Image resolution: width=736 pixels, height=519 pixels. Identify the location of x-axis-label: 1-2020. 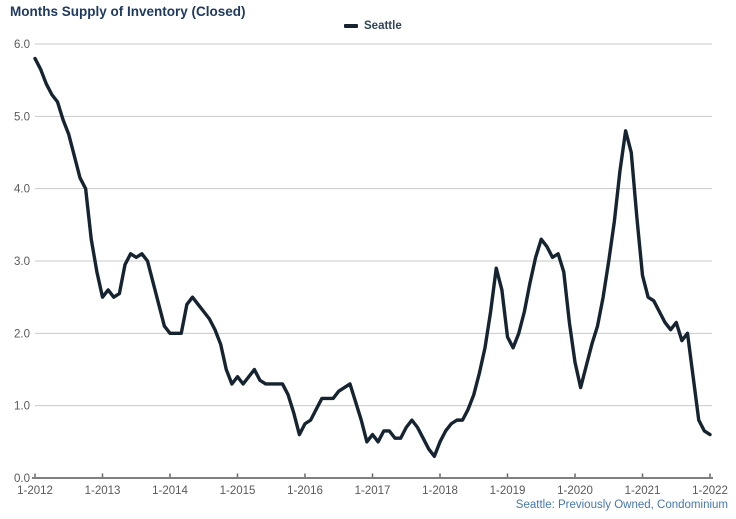
(575, 491).